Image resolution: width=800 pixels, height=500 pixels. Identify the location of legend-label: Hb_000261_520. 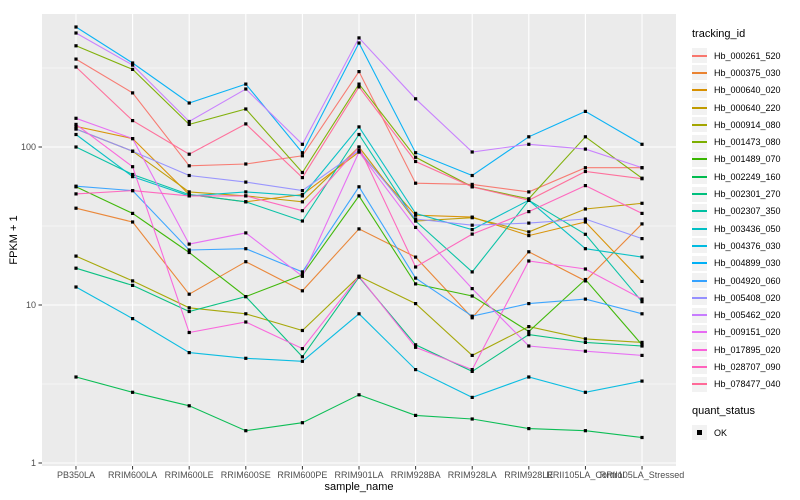
(747, 55).